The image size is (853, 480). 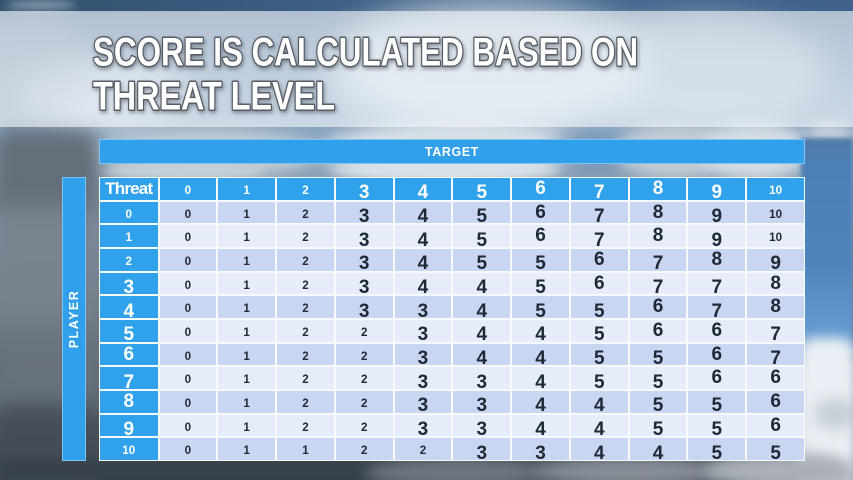 What do you see at coordinates (365, 53) in the screenshot?
I see `svg-text: SCORE IS CALCULATED BASED ON` at bounding box center [365, 53].